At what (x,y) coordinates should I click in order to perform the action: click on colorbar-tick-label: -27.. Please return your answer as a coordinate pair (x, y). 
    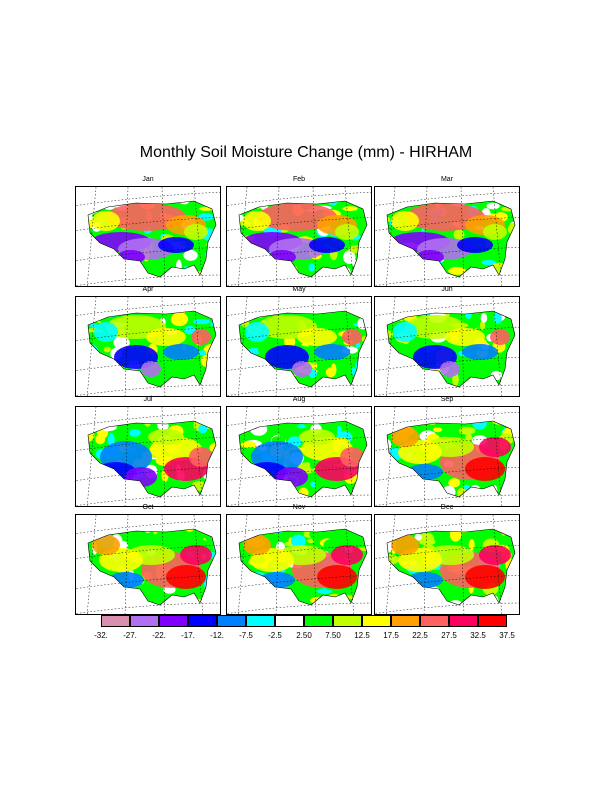
    Looking at the image, I should click on (130, 635).